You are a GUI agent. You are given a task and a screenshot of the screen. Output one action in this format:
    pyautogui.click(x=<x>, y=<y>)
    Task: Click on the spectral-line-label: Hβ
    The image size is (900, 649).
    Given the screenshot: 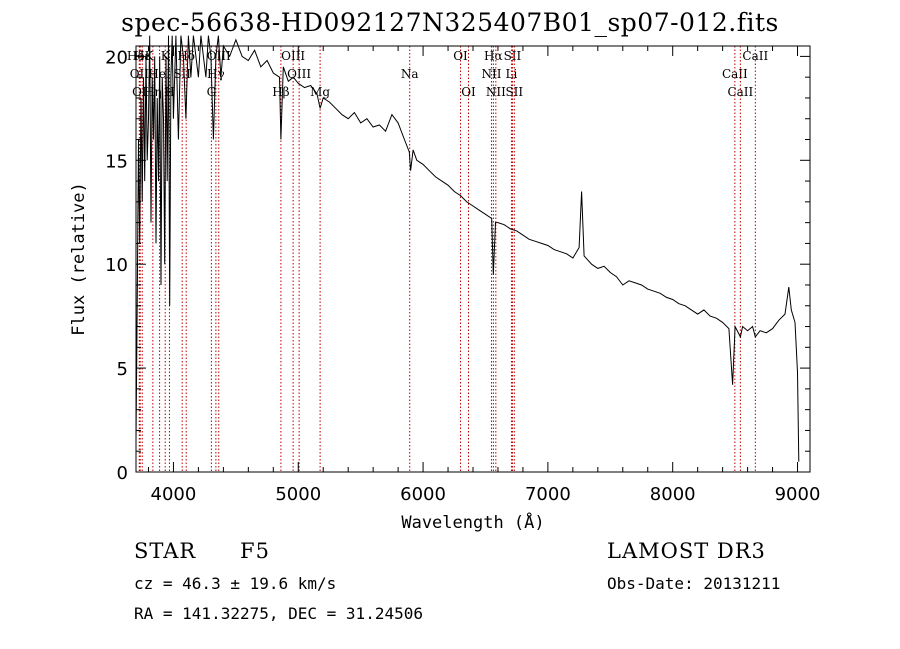 What is the action you would take?
    pyautogui.click(x=280, y=92)
    